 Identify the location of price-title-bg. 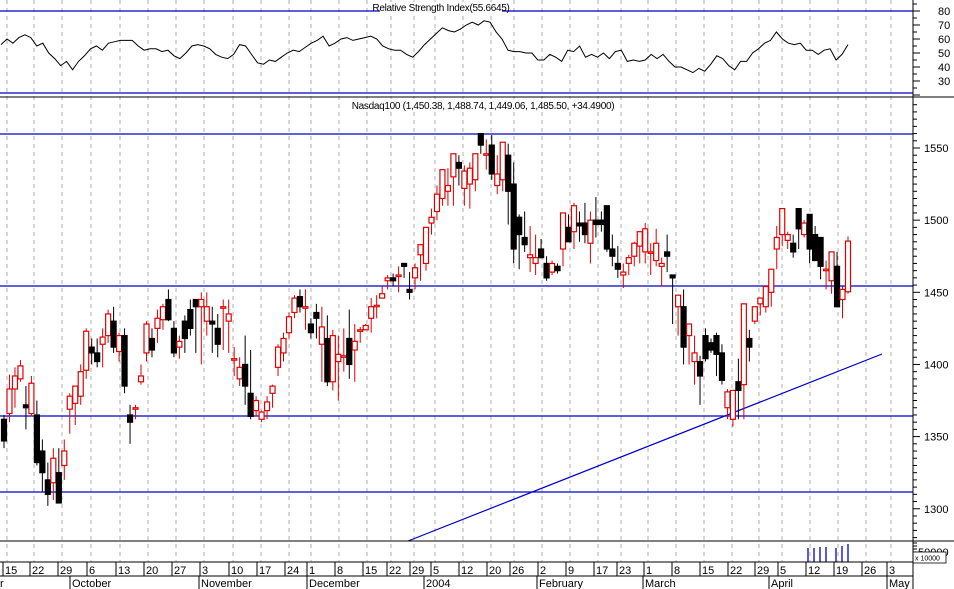
(483, 105).